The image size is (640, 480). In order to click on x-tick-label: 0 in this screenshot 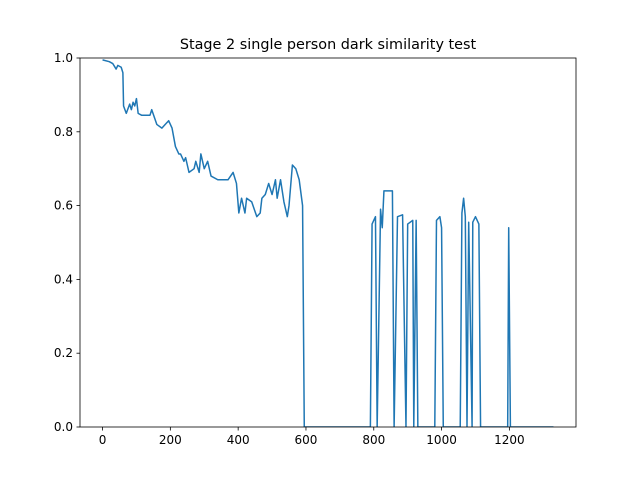, I will do `click(103, 440)`.